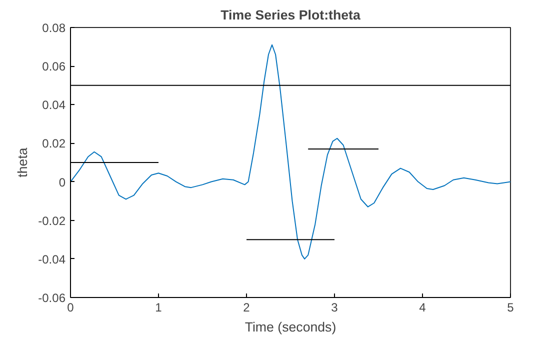 Image resolution: width=560 pixels, height=337 pixels. Describe the element at coordinates (54, 67) in the screenshot. I see `y-tick-label: 0.06` at that location.